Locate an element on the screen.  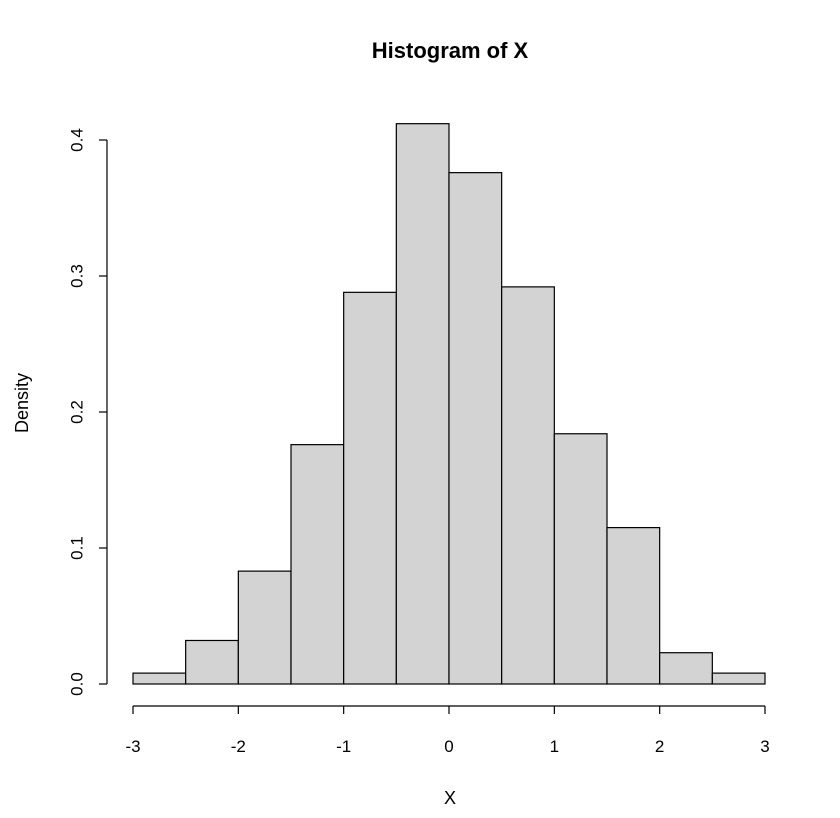
y-axis-label: Density is located at coordinates (22, 403).